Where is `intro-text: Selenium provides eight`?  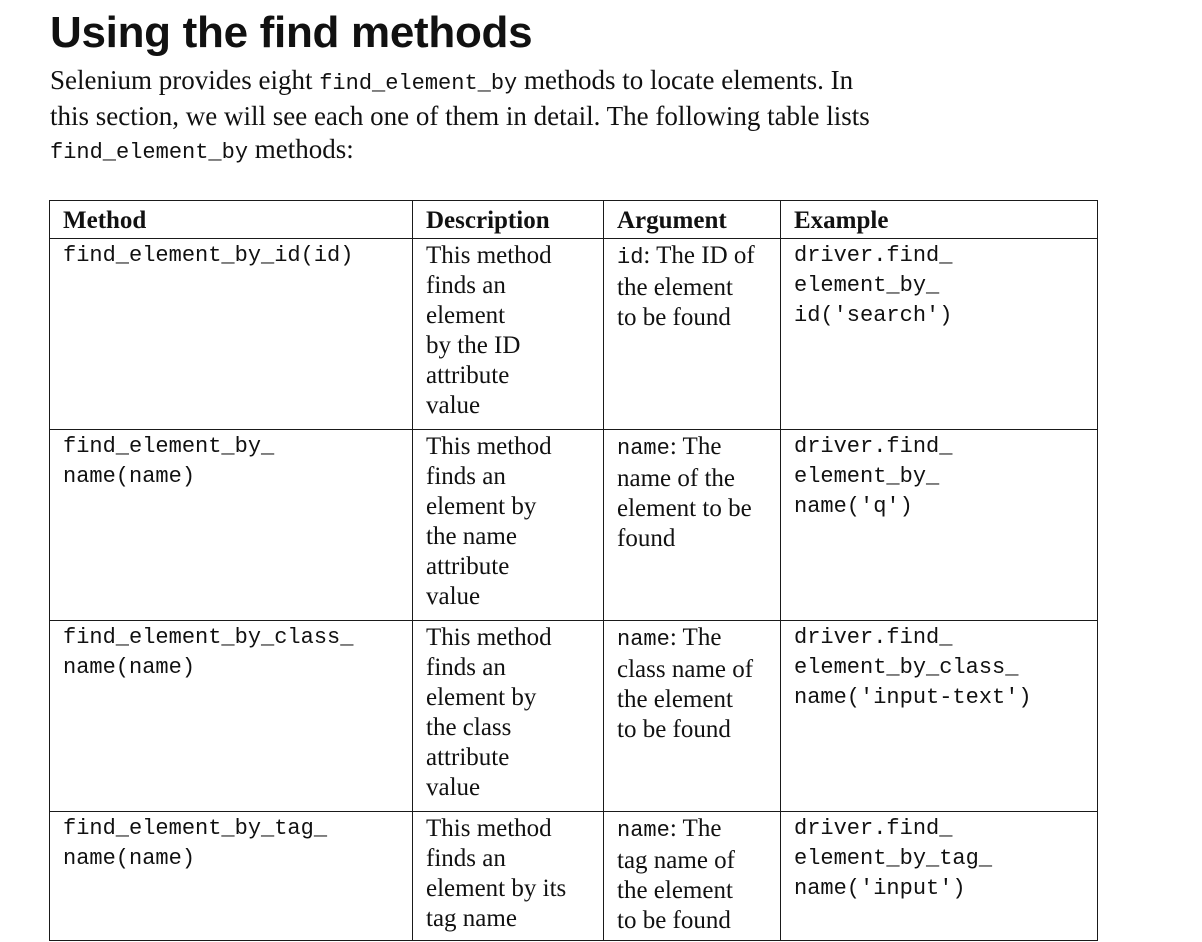 intro-text: Selenium provides eight is located at coordinates (185, 80).